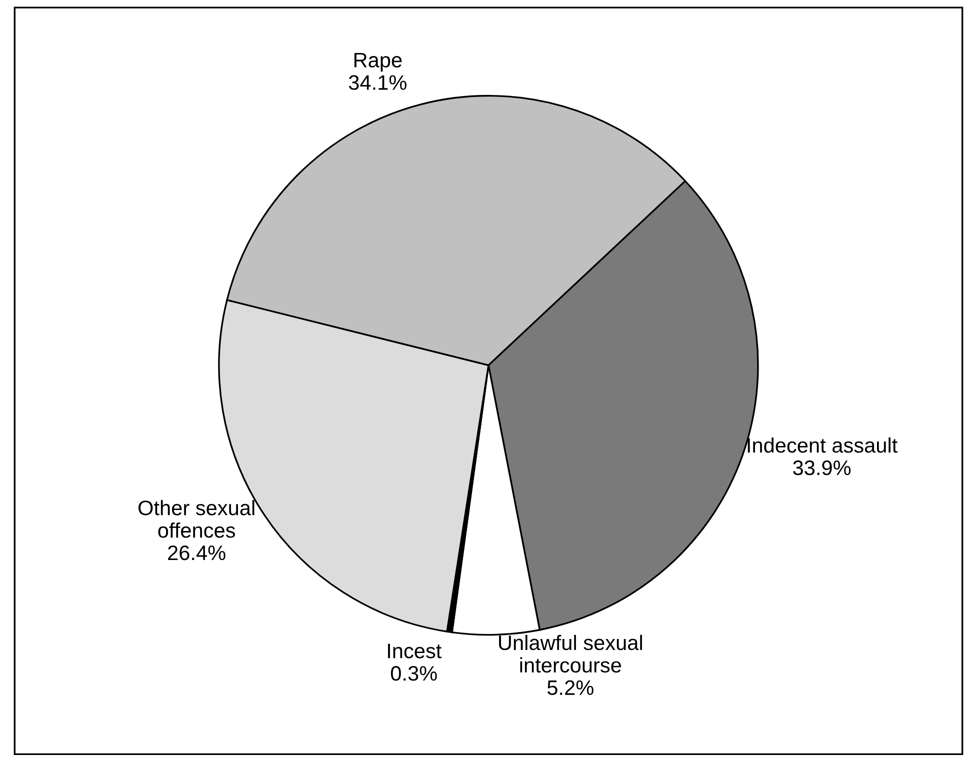 The image size is (977, 758). Describe the element at coordinates (570, 653) in the screenshot. I see `slice-label: Unlawful sexual intercourse` at that location.